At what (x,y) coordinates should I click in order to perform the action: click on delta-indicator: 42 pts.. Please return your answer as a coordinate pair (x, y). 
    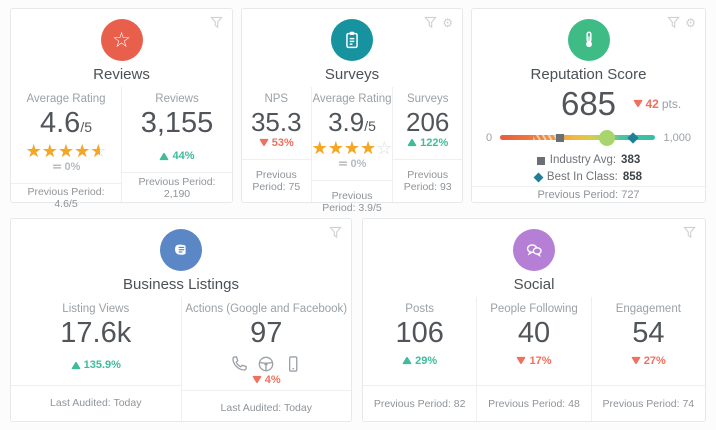
    Looking at the image, I should click on (657, 103).